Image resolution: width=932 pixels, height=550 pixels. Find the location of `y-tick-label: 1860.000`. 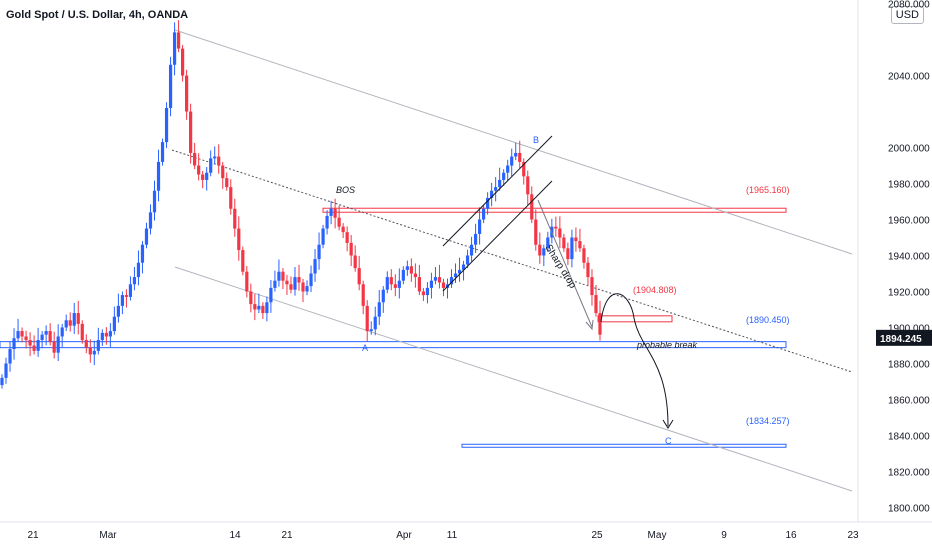

y-tick-label: 1860.000 is located at coordinates (909, 400).